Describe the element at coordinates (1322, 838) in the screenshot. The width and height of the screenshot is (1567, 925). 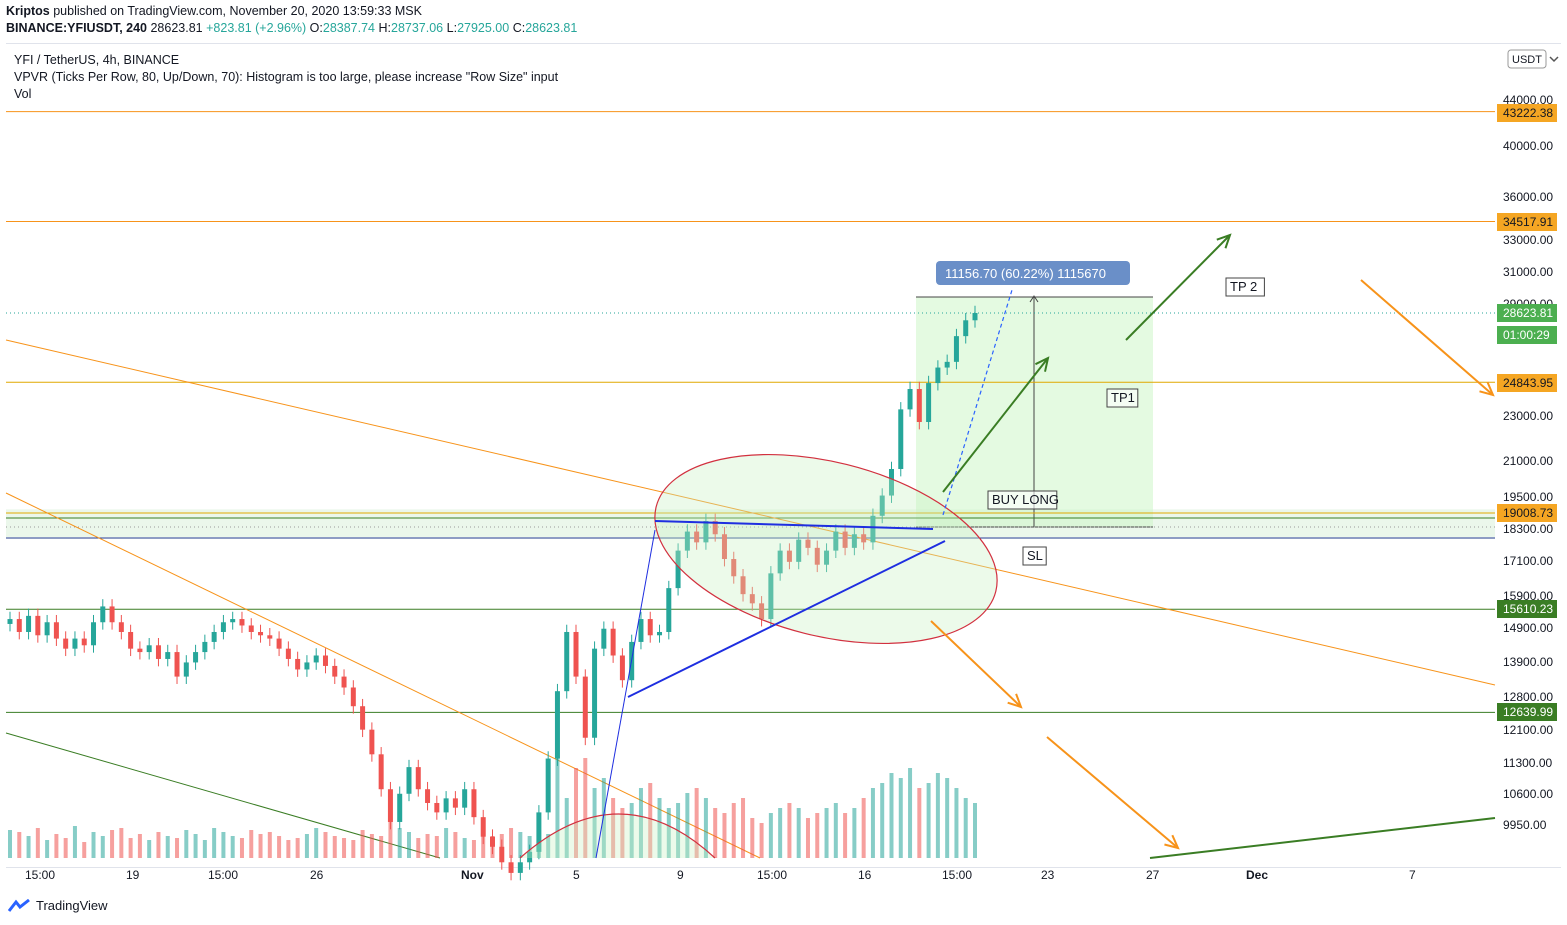
I see `green-bottom-trendline` at that location.